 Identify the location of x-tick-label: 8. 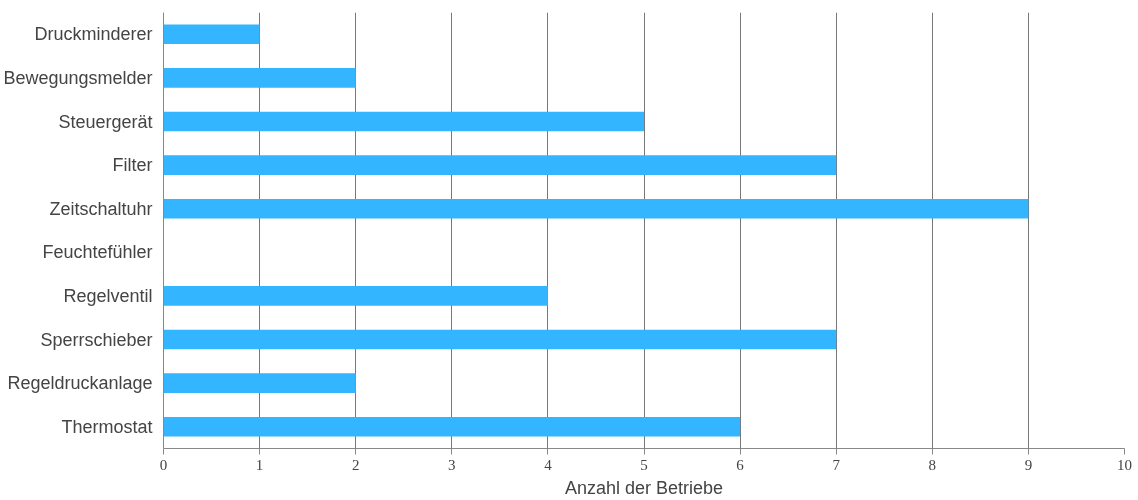
(932, 464).